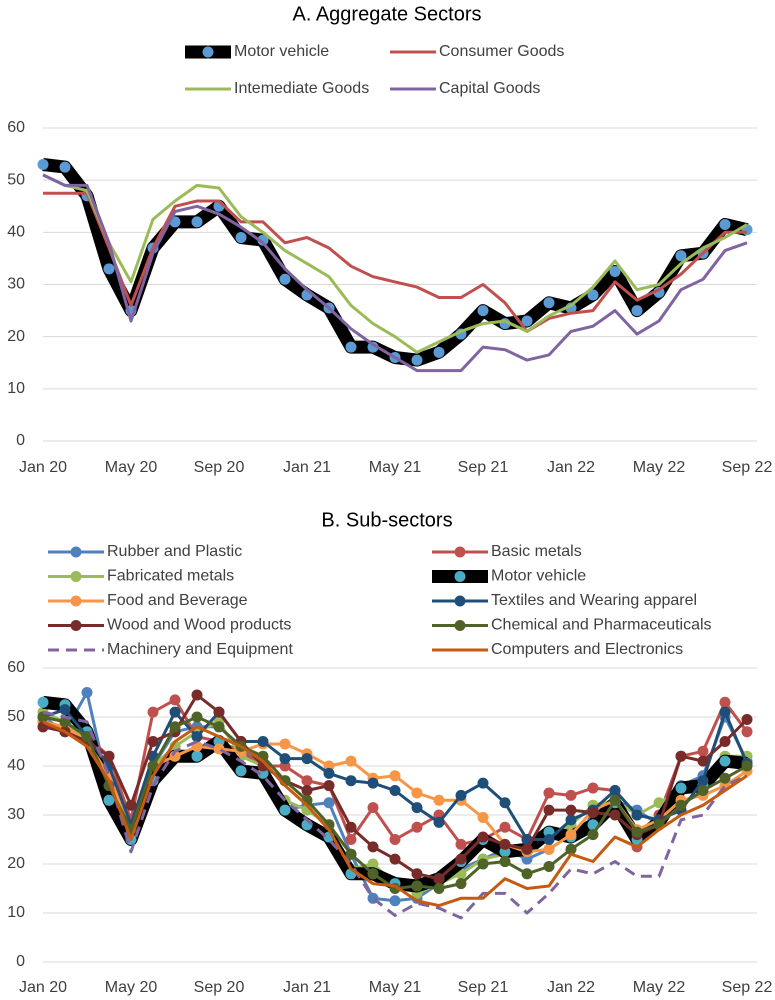  What do you see at coordinates (174, 551) in the screenshot?
I see `legend-label: Rubber and Plastic` at bounding box center [174, 551].